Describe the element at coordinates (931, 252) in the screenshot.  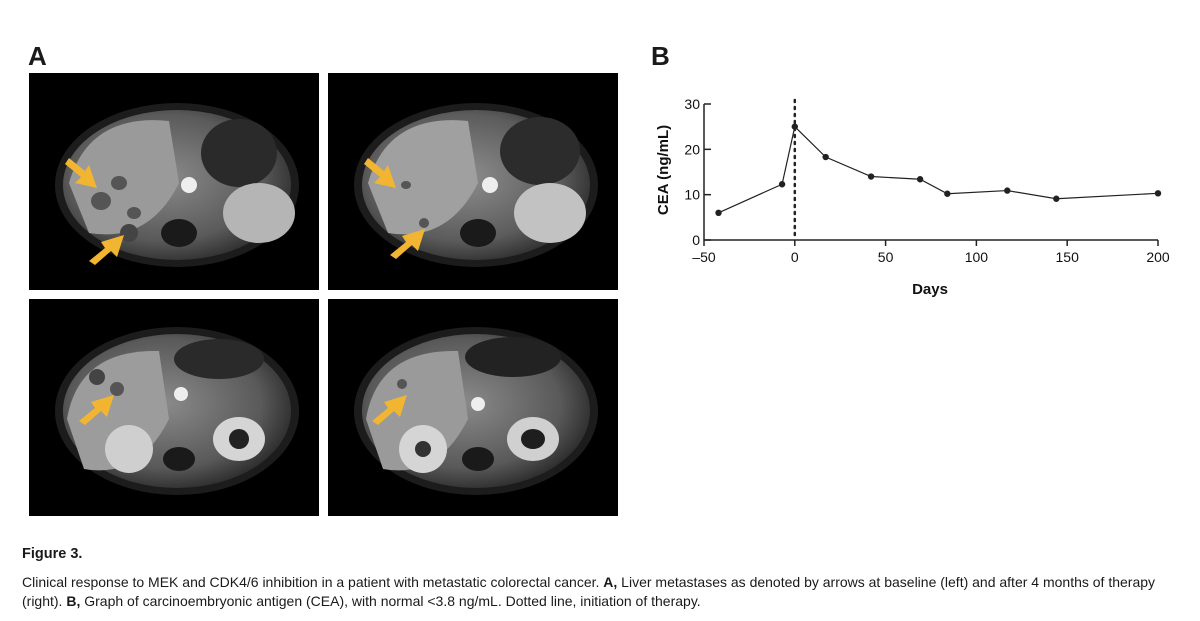
I see `x-axis: –50 0 50 100 150 200` at that location.